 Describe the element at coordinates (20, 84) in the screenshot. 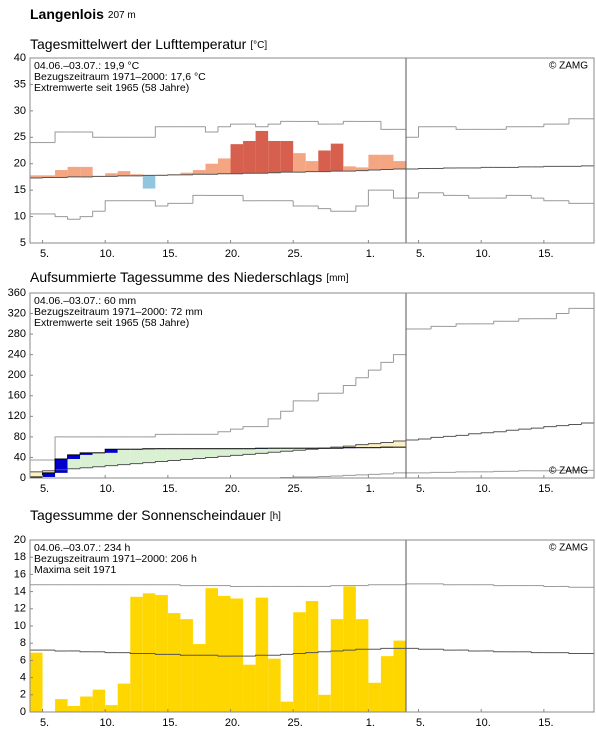

I see `y-tick-label: 35` at that location.